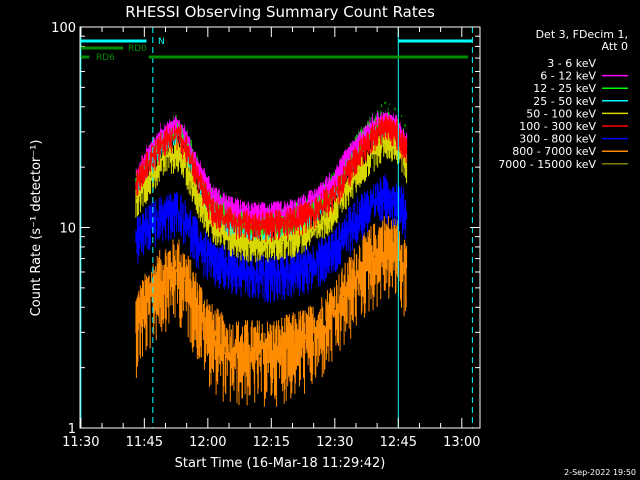 The width and height of the screenshot is (640, 480). Describe the element at coordinates (280, 12) in the screenshot. I see `chart-title: RHESSI Observing Summary Count Rates` at that location.